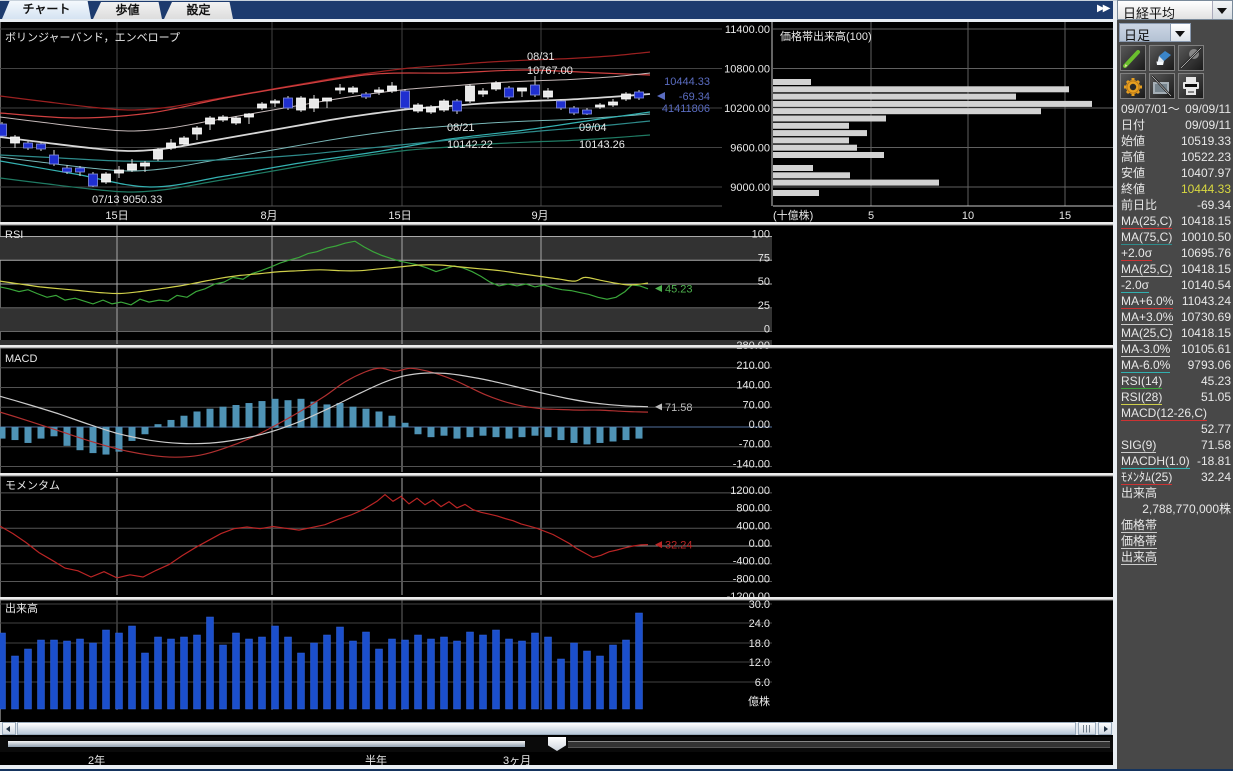 This screenshot has height=771, width=1233. I want to click on svg-text: -400.00, so click(751, 562).